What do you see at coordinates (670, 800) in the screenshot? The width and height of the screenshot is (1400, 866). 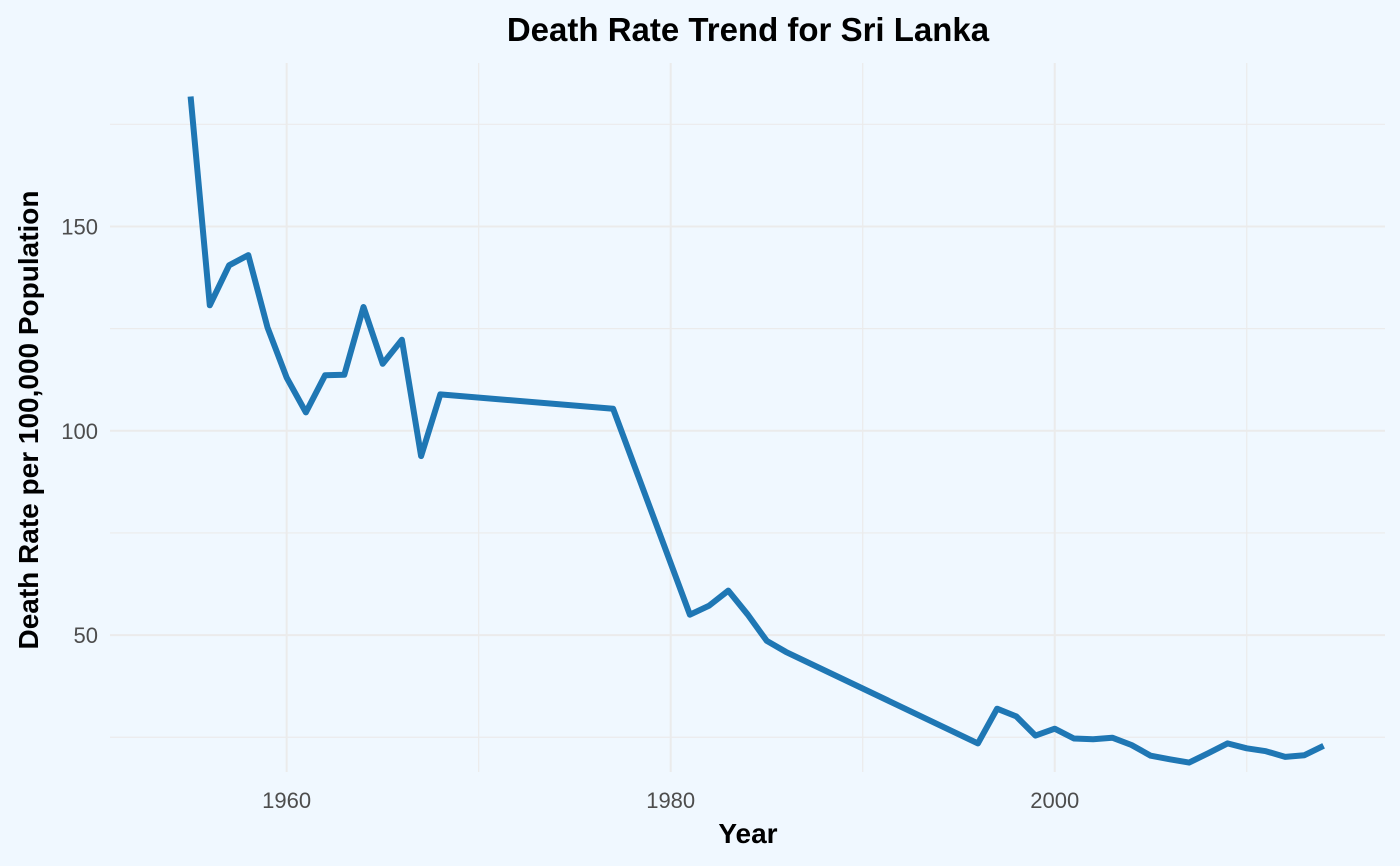 I see `x-tick-label-1: 1980` at bounding box center [670, 800].